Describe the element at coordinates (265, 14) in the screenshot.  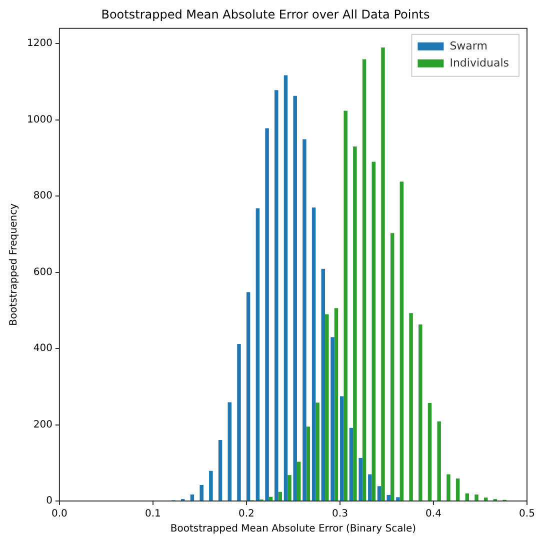
I see `chart-title: Bootstrapped Mean Absolute Error over All Data Points` at that location.